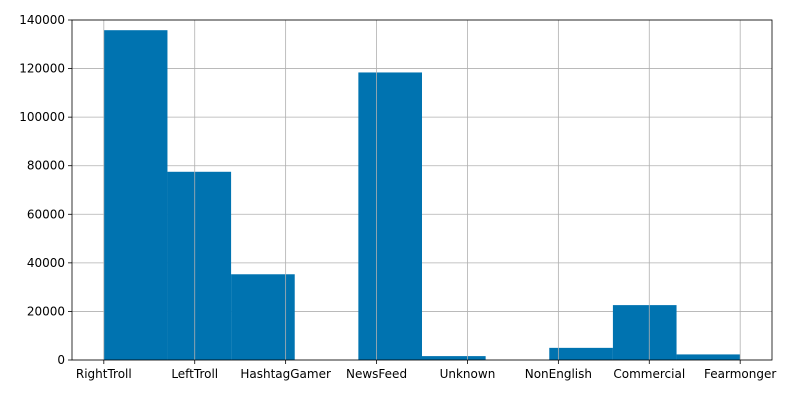 The image size is (802, 412). Describe the element at coordinates (46, 214) in the screenshot. I see `y-tick-label: 60000` at that location.